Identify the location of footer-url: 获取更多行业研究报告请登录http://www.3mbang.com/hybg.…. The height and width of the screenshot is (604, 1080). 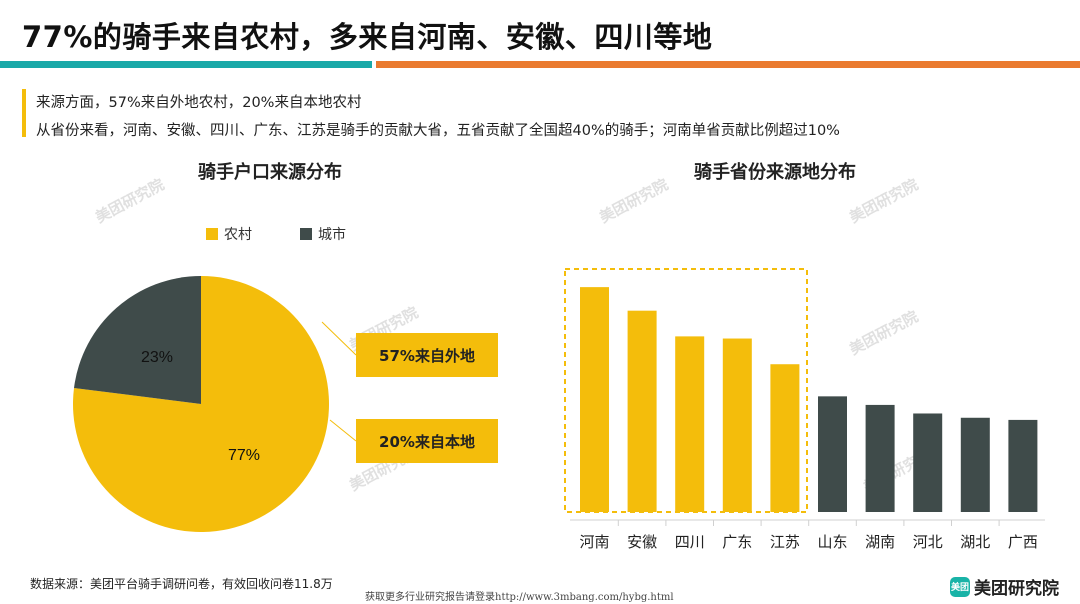
(519, 597).